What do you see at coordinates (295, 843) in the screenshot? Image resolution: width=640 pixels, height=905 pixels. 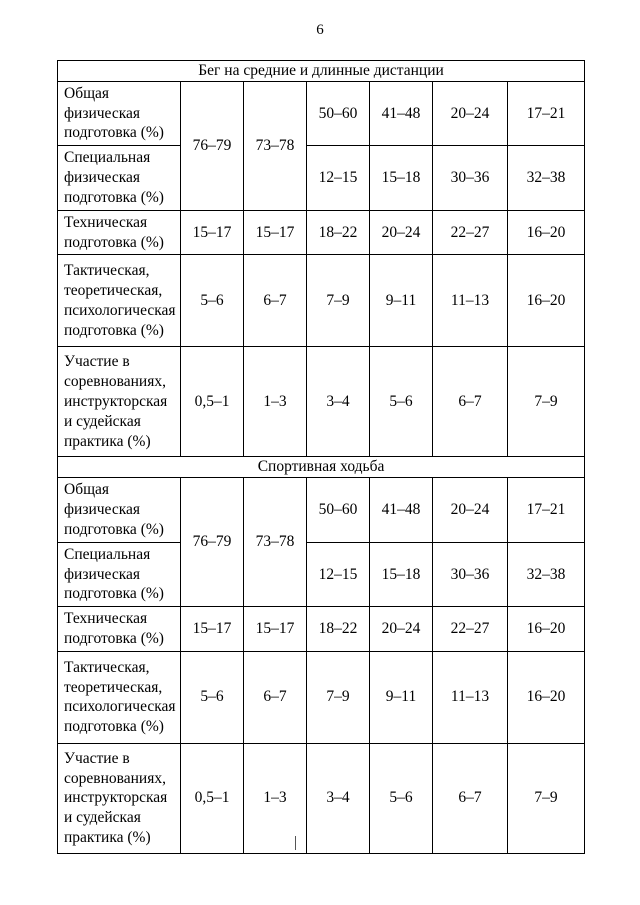 I see `scan-artifact-mark` at bounding box center [295, 843].